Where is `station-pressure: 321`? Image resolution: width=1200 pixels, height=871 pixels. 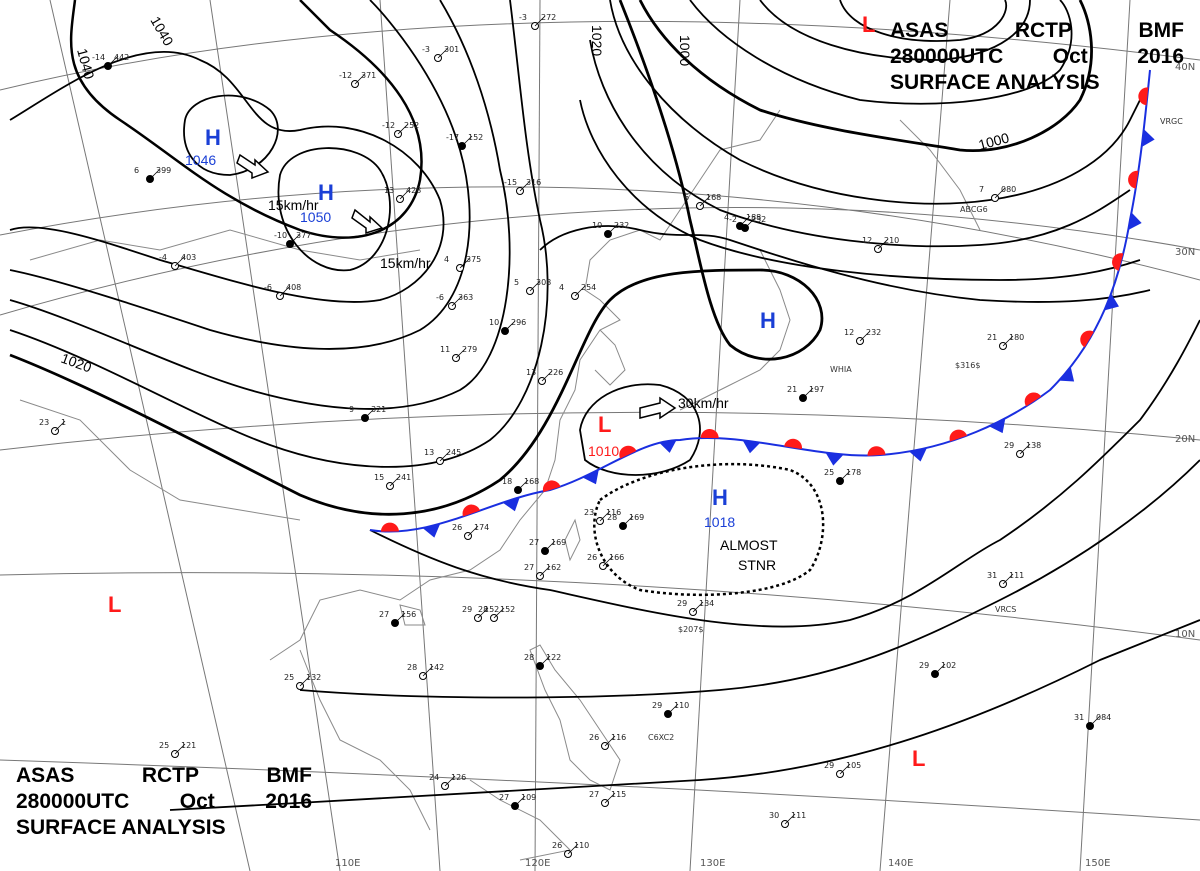
station-pressure: 321 is located at coordinates (378, 409).